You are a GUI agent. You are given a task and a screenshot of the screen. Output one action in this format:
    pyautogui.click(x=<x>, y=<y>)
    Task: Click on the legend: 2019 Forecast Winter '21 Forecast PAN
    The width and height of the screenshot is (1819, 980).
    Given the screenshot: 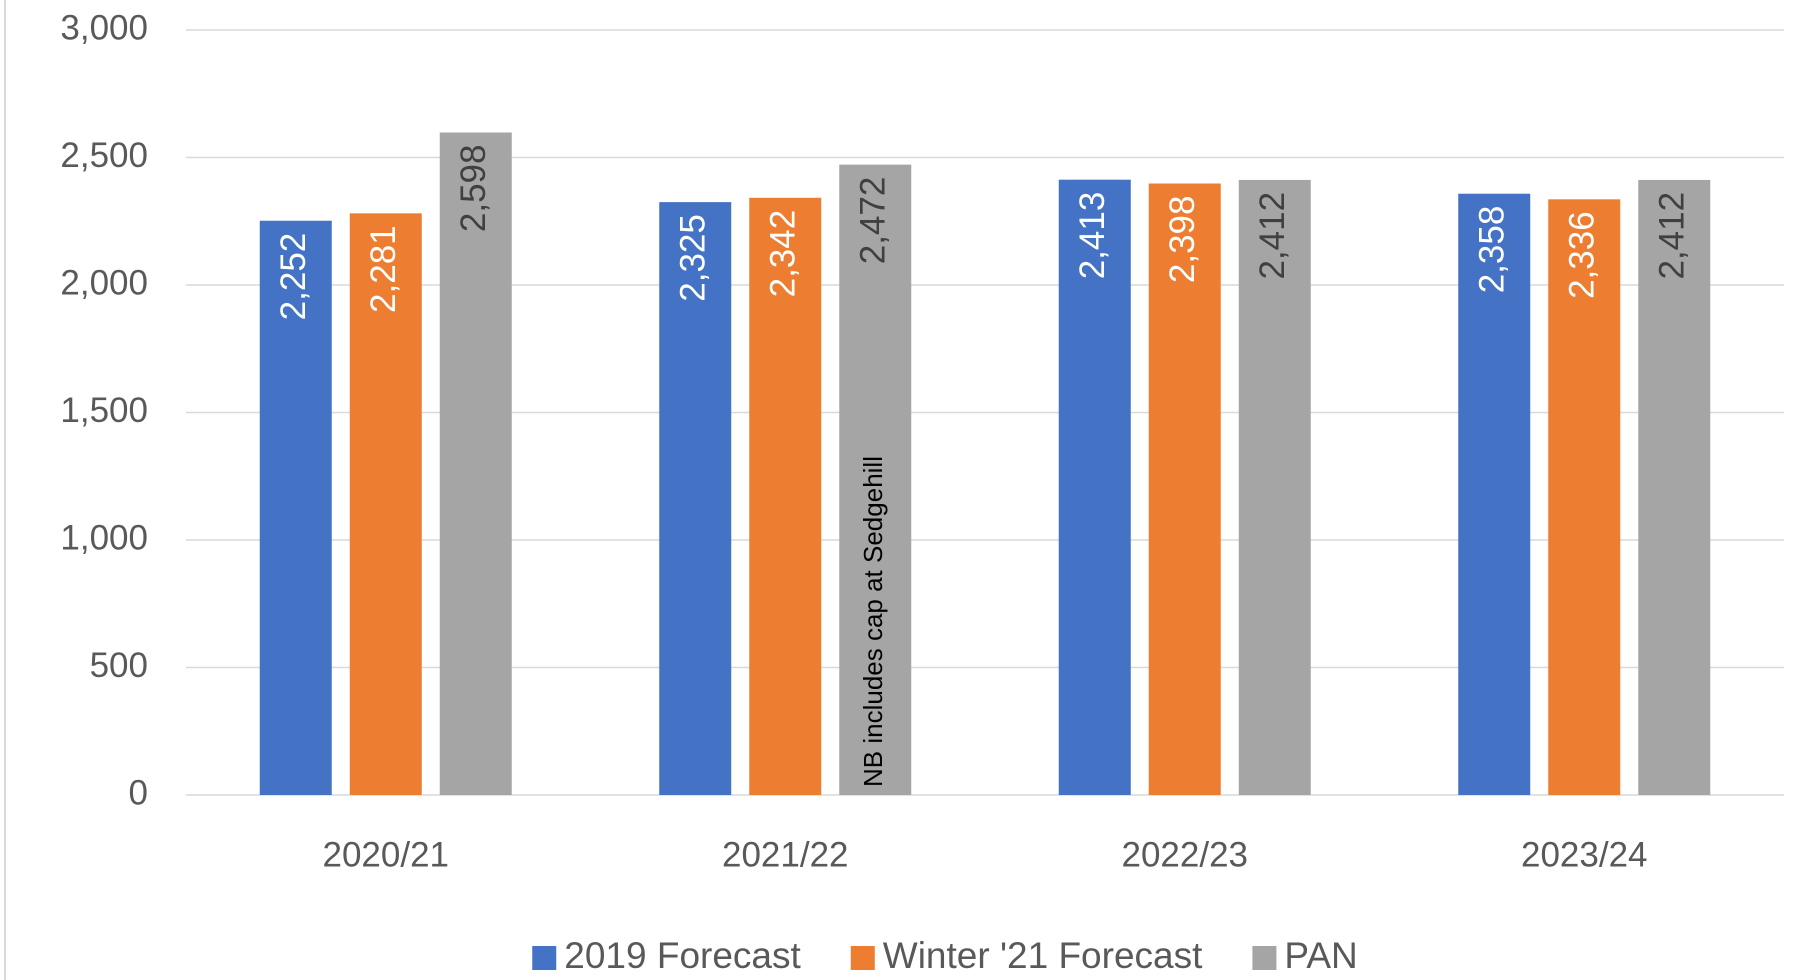 What is the action you would take?
    pyautogui.click(x=945, y=955)
    